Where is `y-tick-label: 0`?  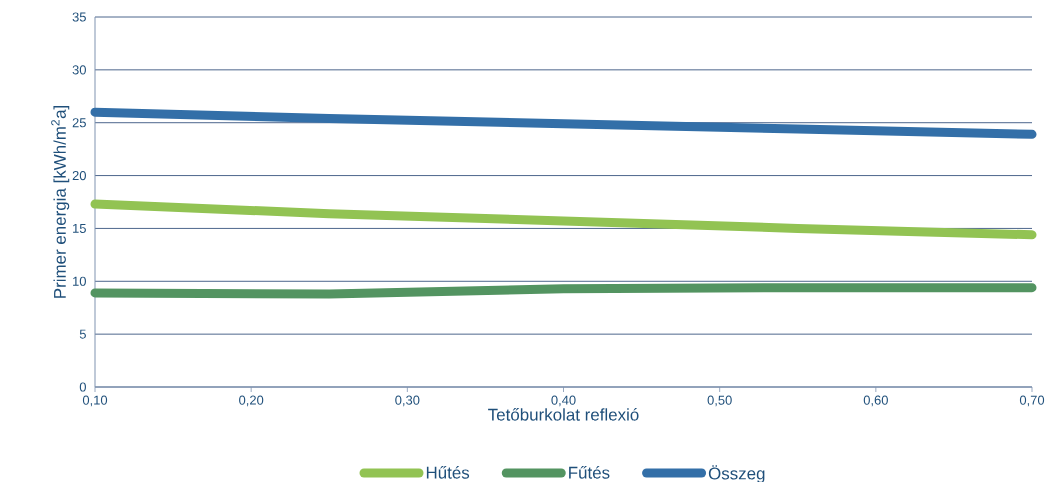
y-tick-label: 0 is located at coordinates (82, 387).